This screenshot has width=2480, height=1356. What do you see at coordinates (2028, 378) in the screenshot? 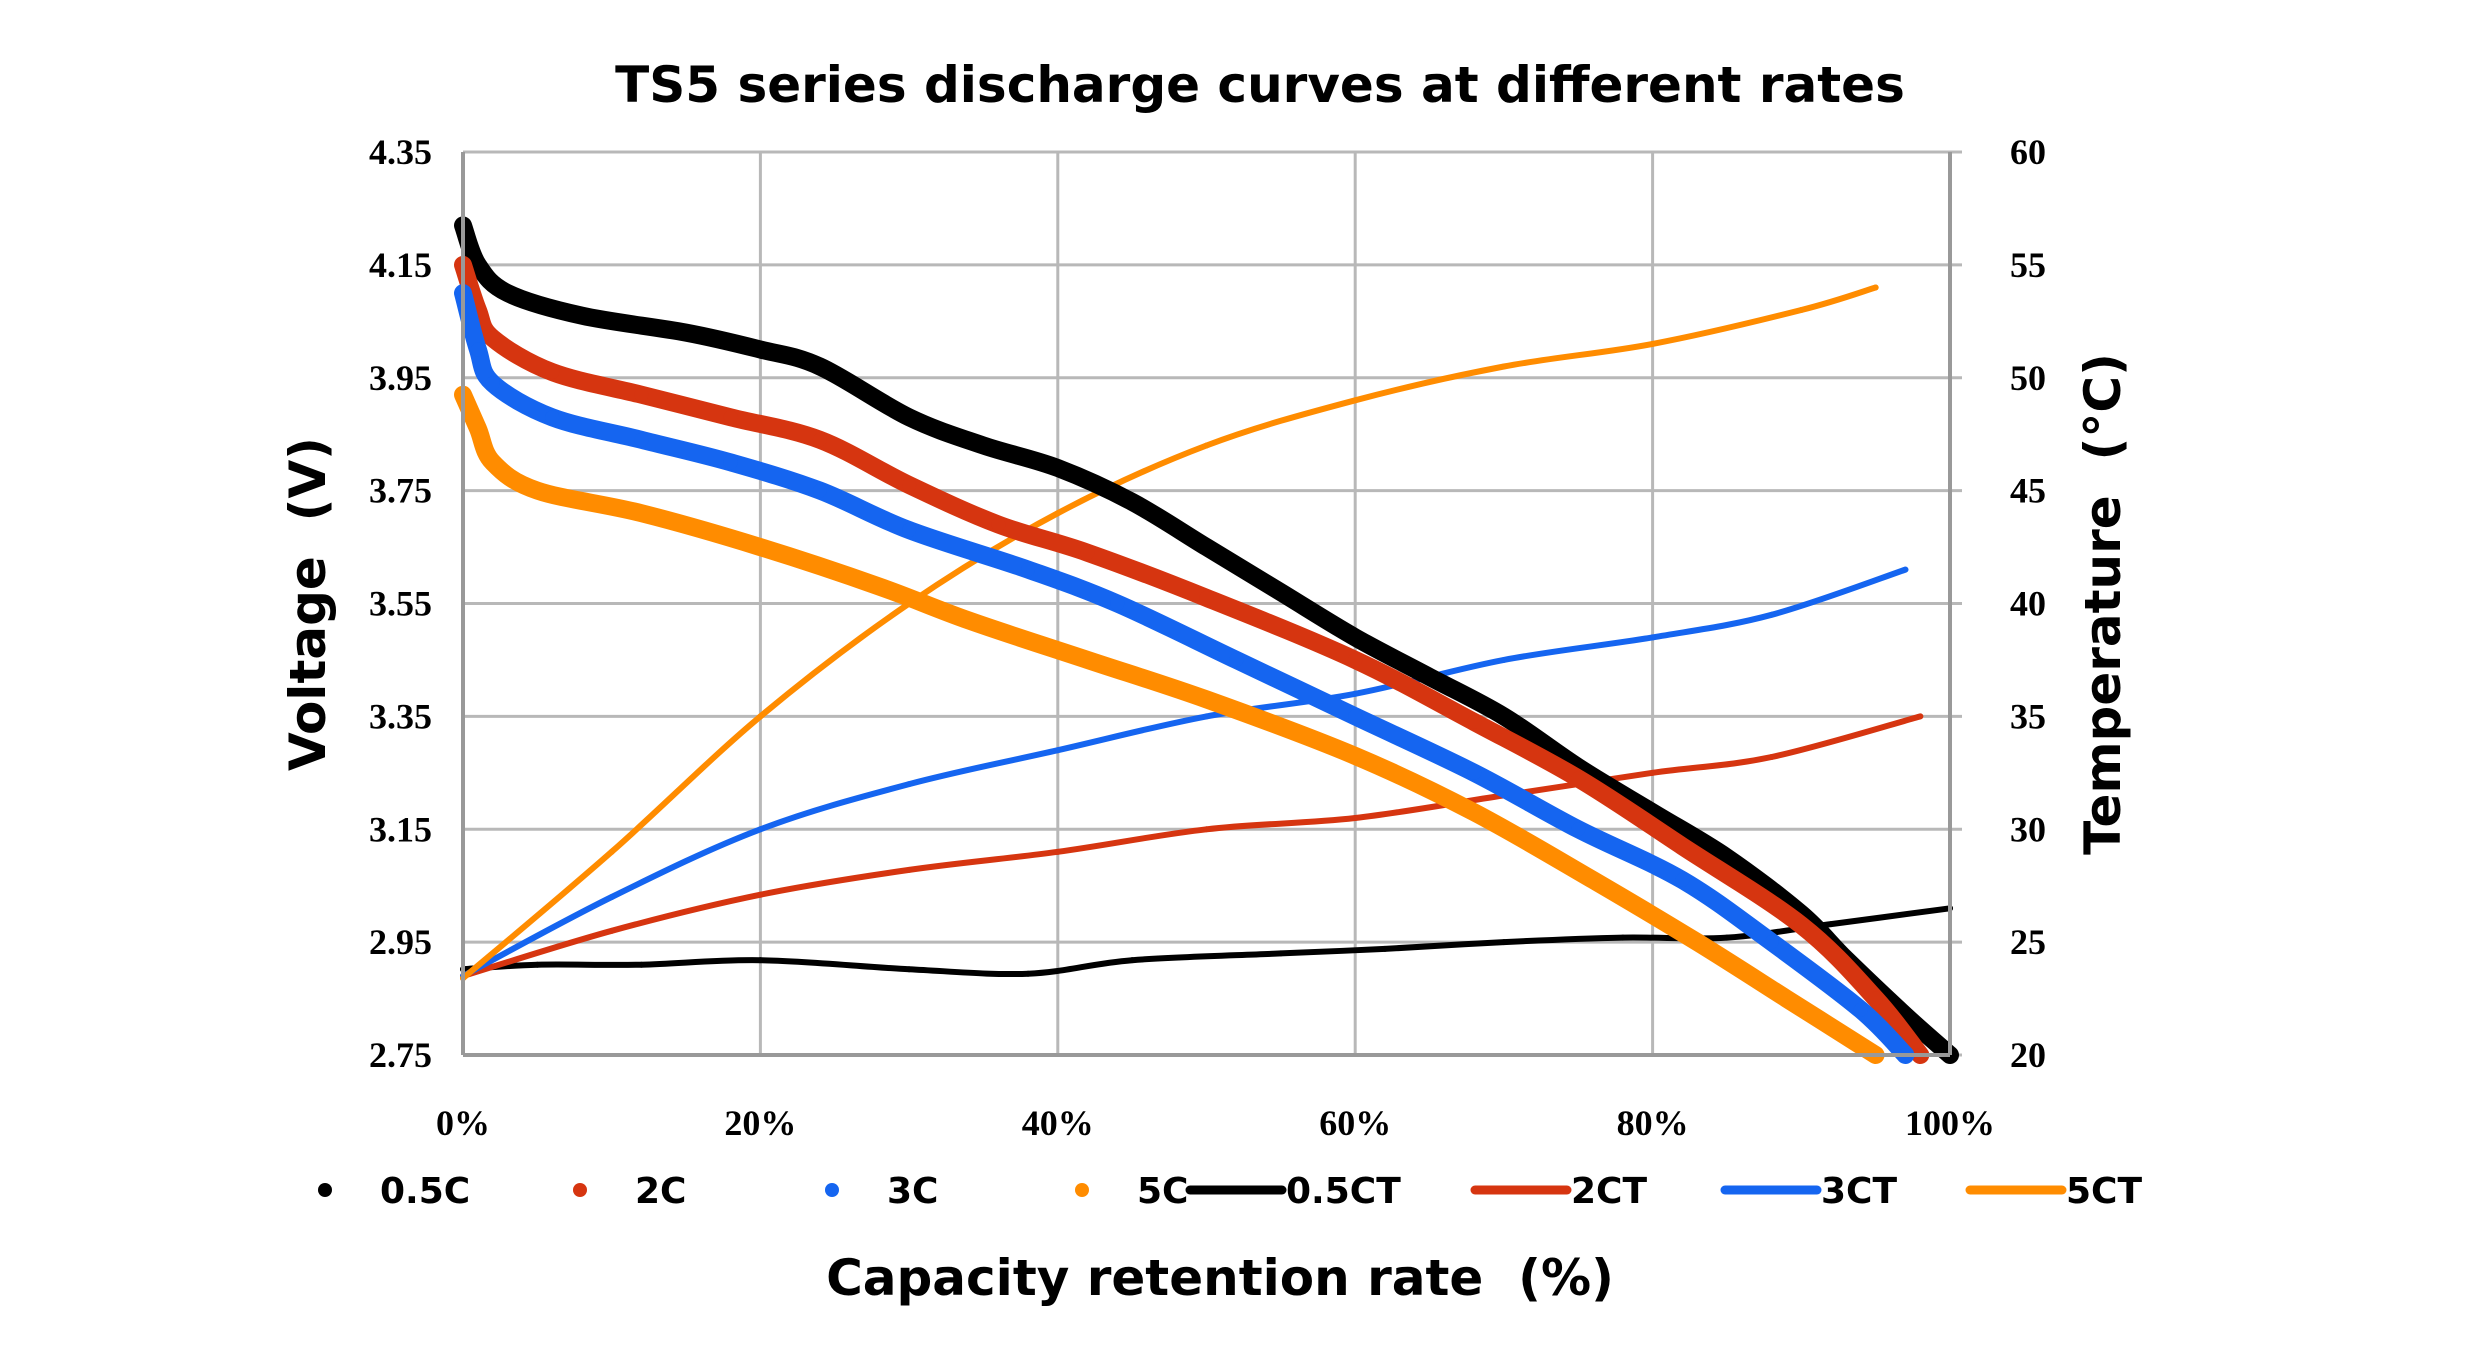
I see `y2-tick-label: 50` at bounding box center [2028, 378].